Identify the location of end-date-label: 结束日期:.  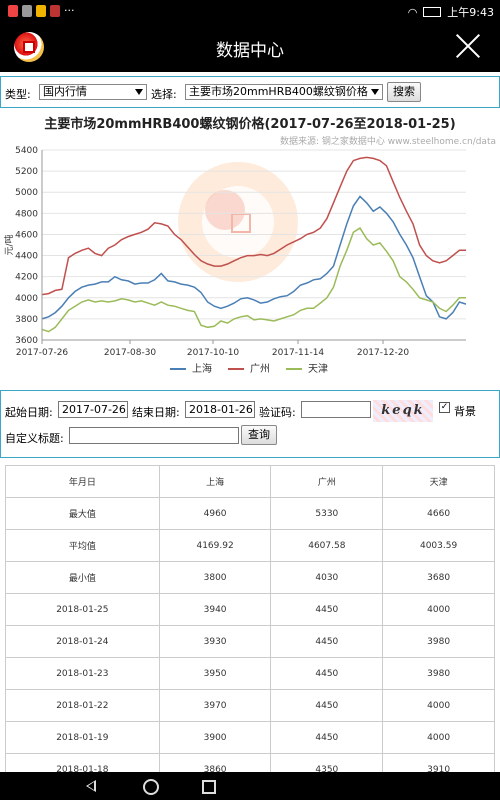
(156, 412).